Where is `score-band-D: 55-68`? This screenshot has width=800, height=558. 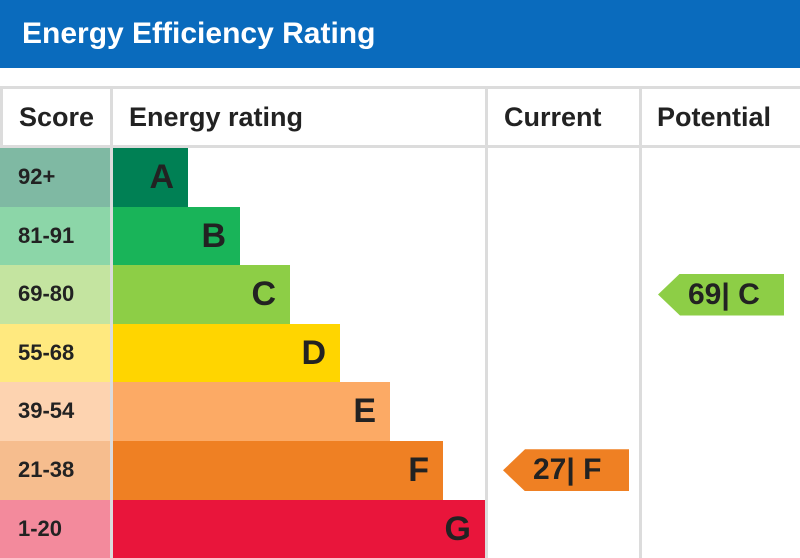
score-band-D: 55-68 is located at coordinates (55, 353).